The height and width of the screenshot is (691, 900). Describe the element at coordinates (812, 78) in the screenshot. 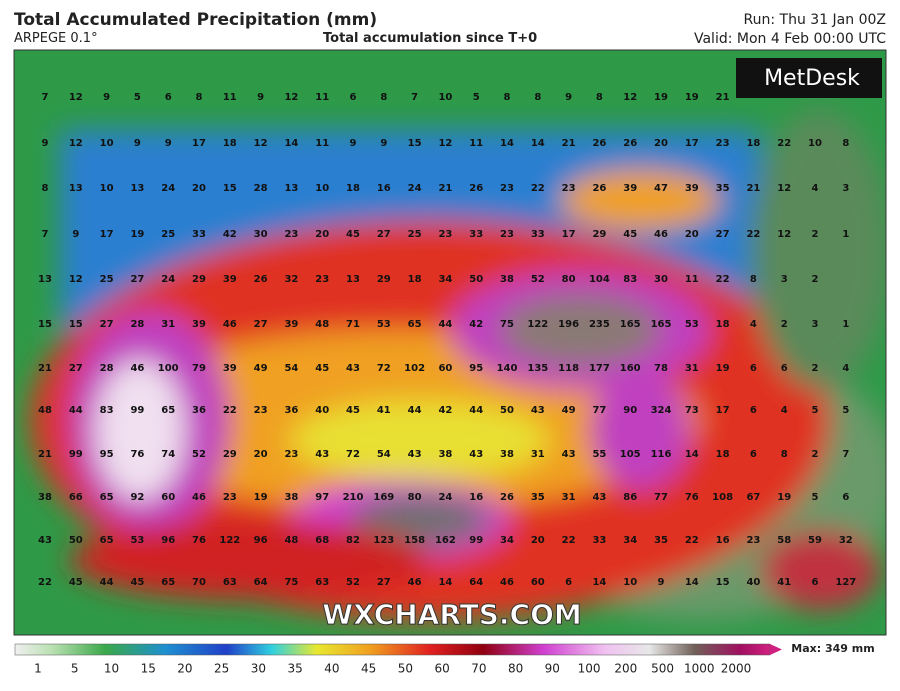

I see `logo: MetDesk` at that location.